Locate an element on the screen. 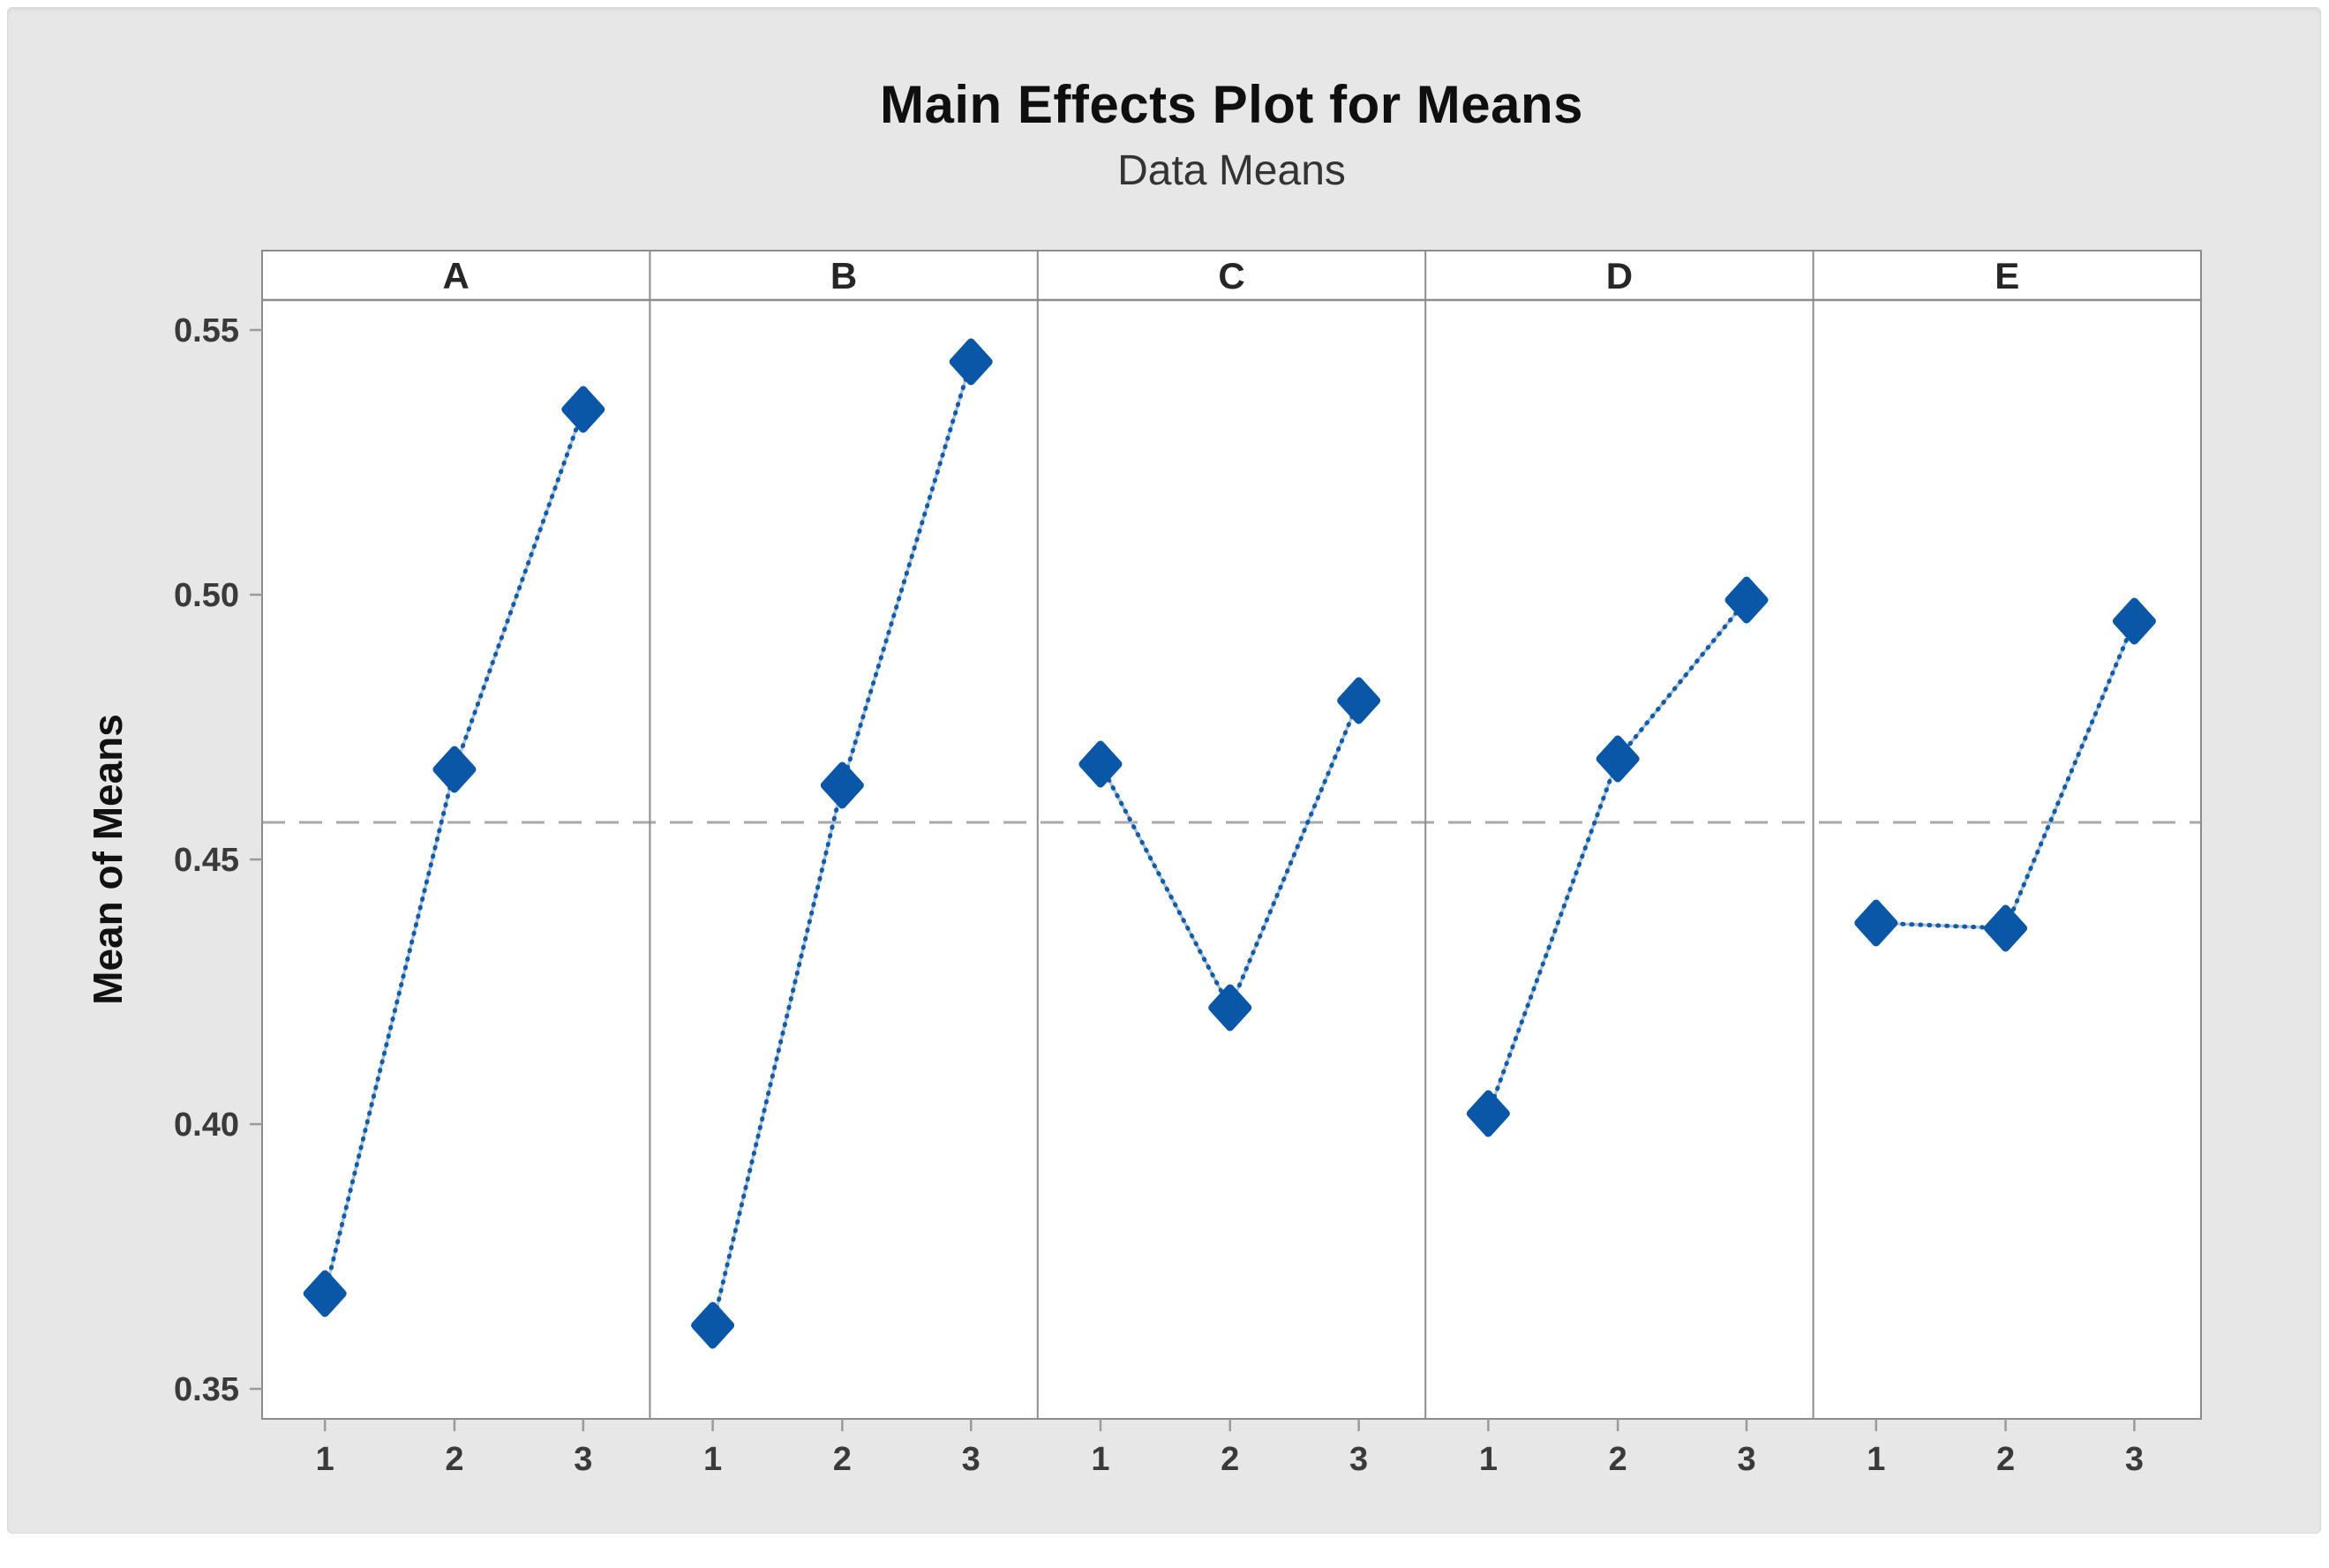 Image resolution: width=2329 pixels, height=1568 pixels. panel-header-e: E is located at coordinates (2007, 275).